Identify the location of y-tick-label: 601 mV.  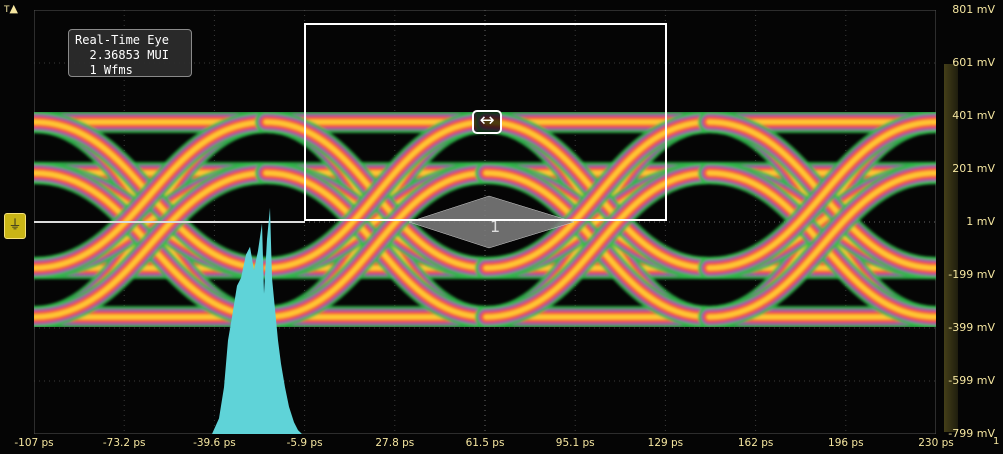
(973, 62).